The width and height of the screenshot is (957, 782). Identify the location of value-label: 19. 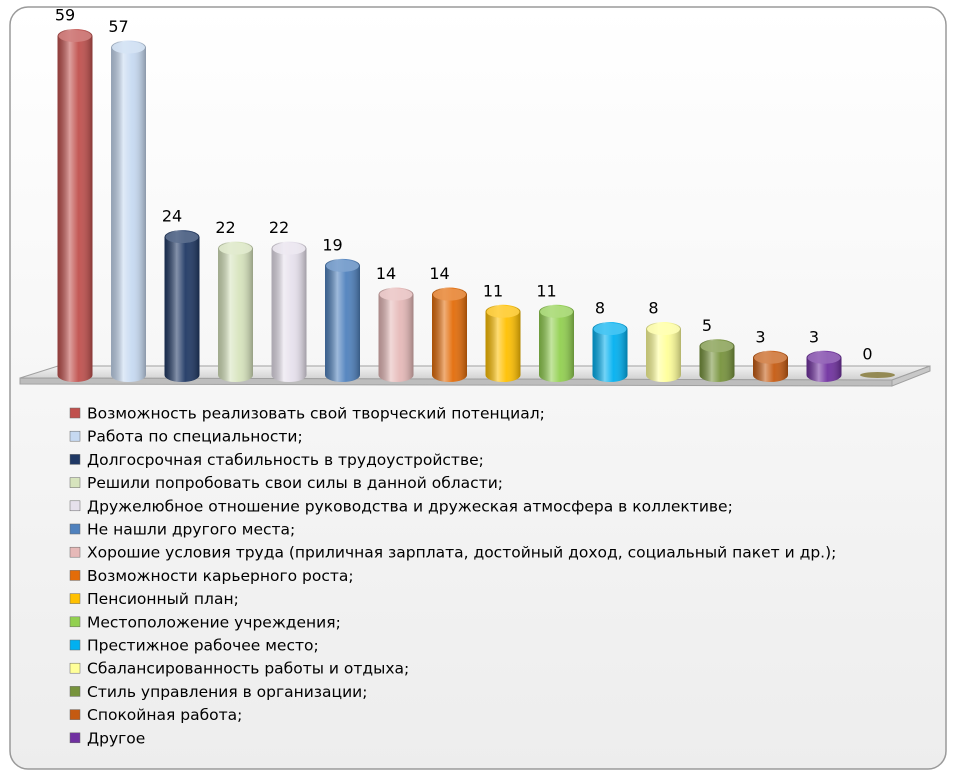
(332, 244).